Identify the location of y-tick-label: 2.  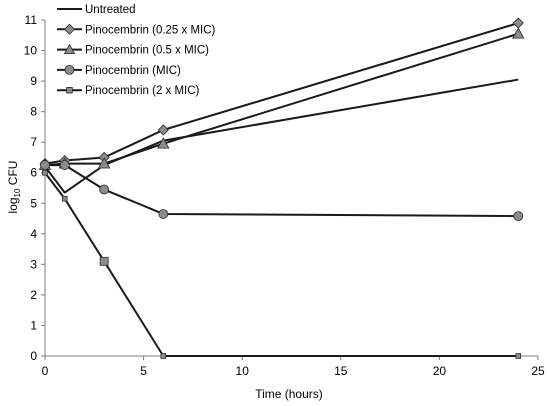
(33, 295).